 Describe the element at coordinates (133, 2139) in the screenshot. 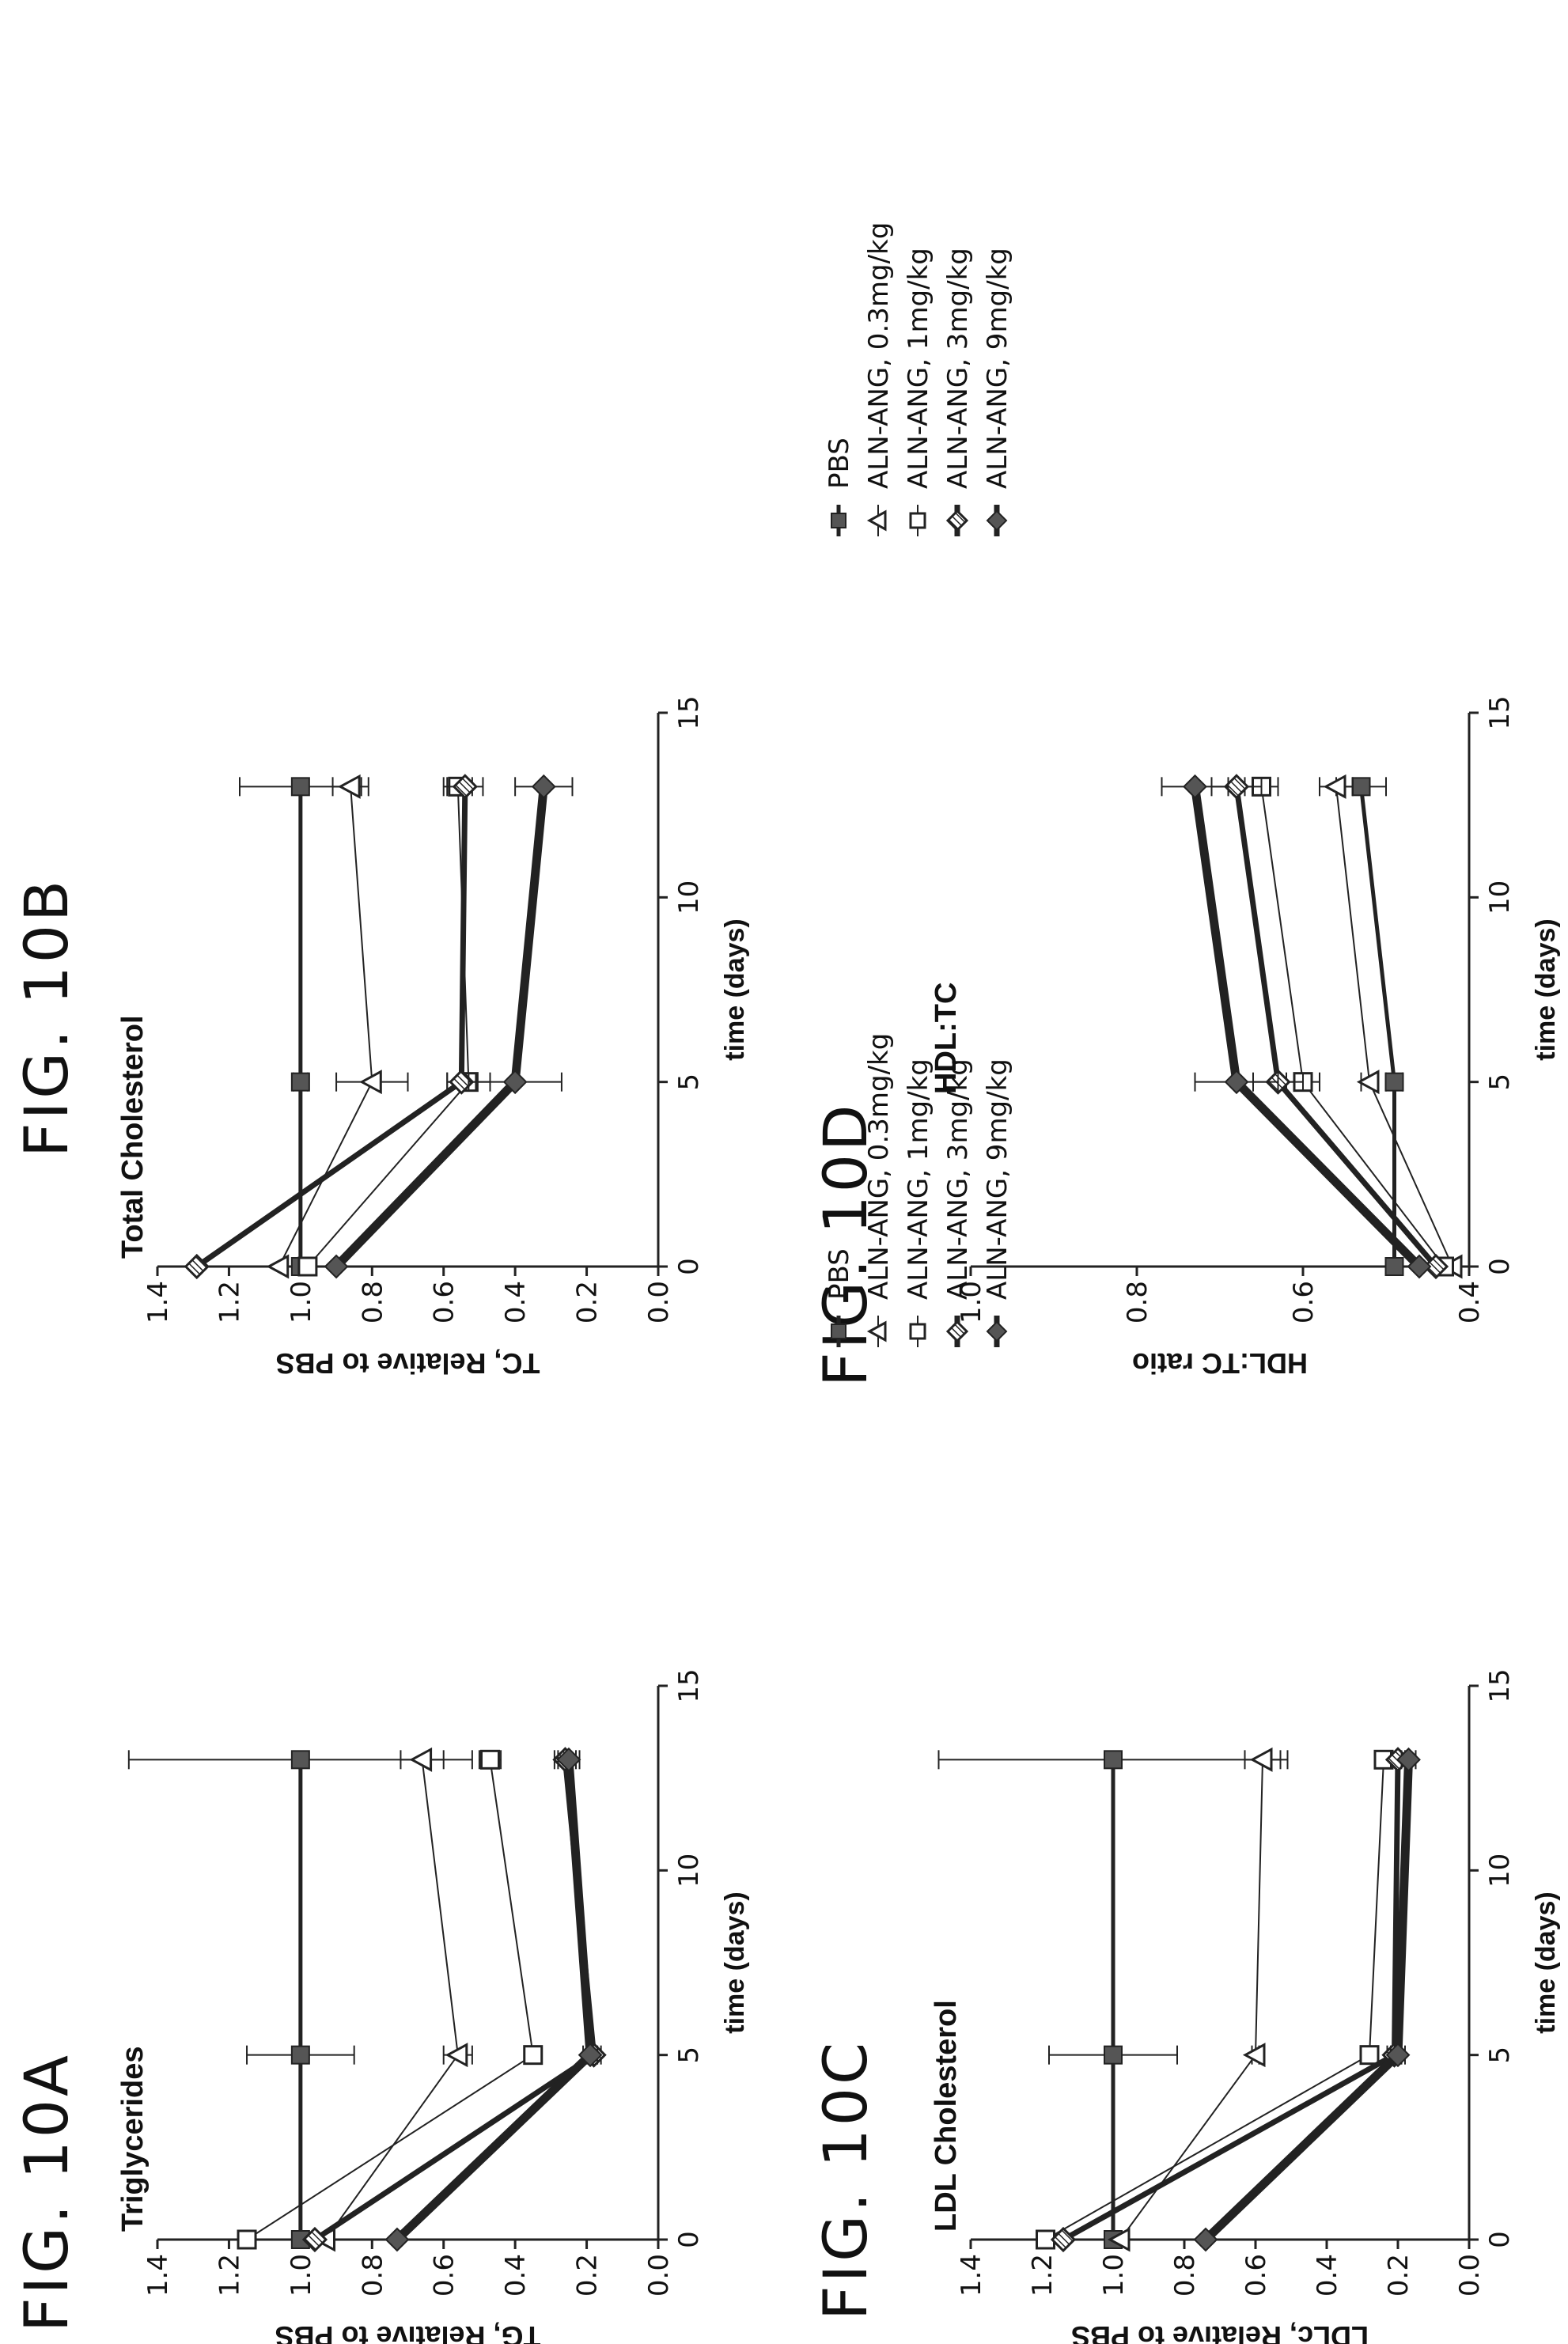

I see `chart-title: Triglycerides` at that location.